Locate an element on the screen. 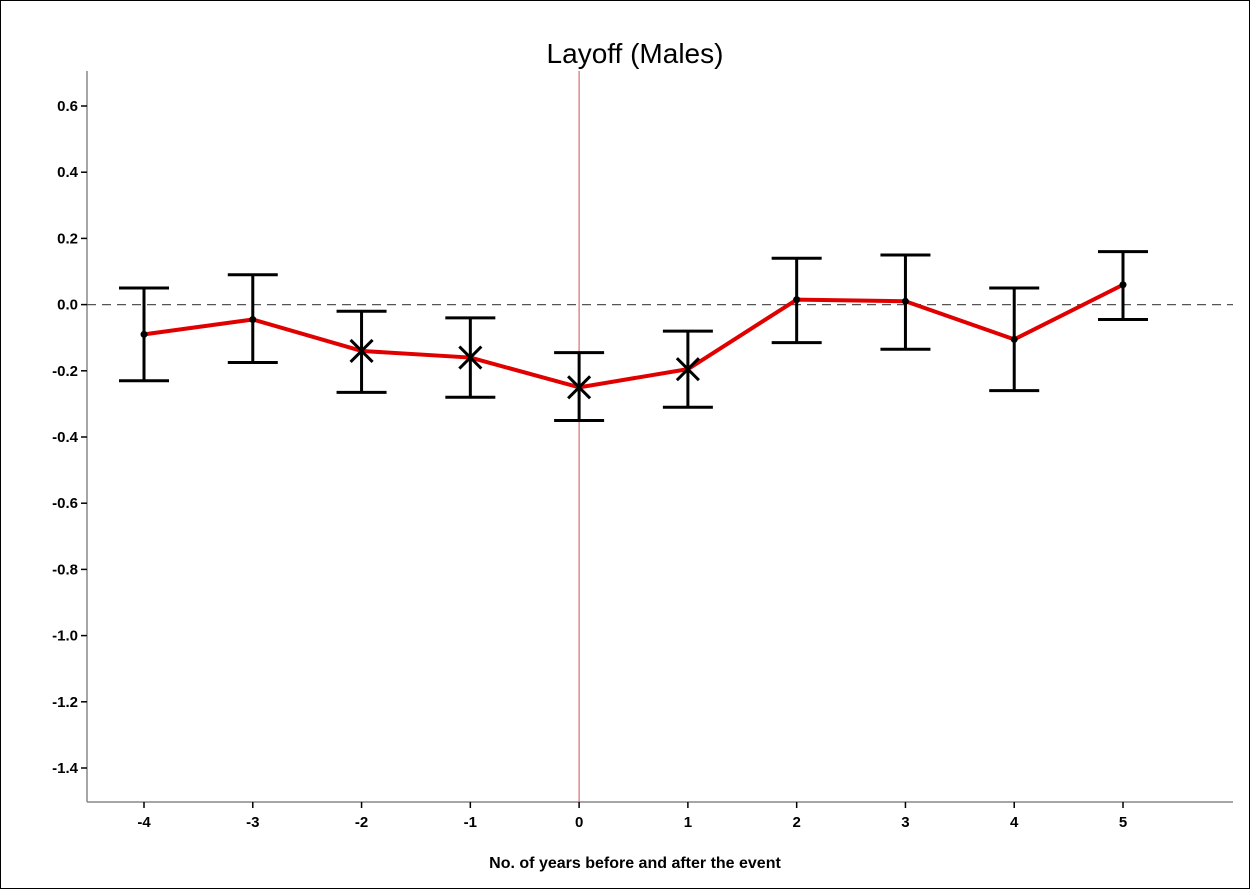 The width and height of the screenshot is (1250, 889). y-tick-label: -0.8 is located at coordinates (65, 569).